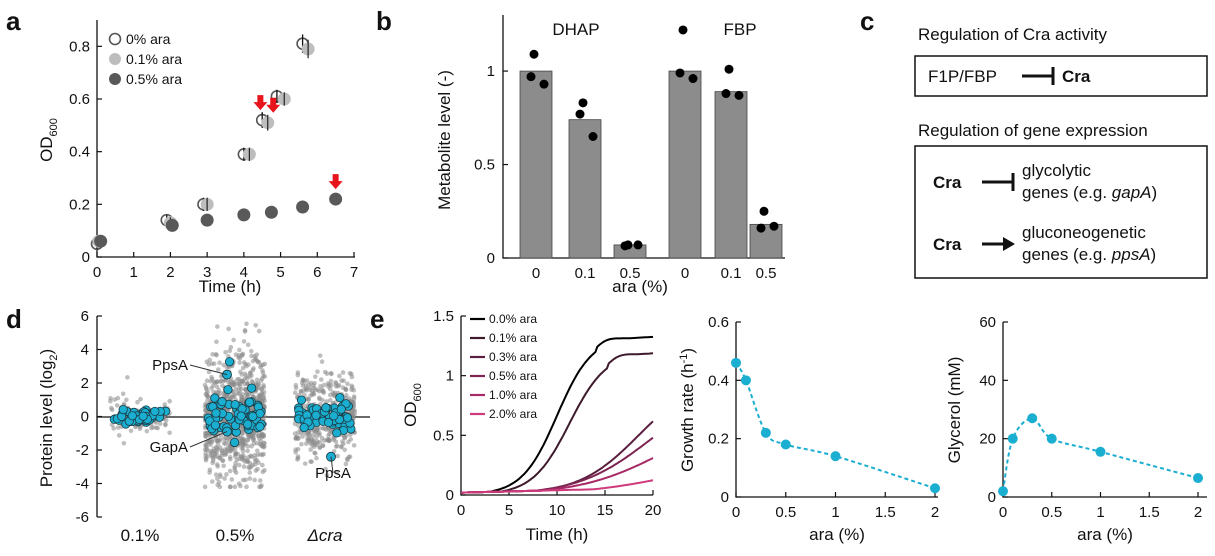 The image size is (1215, 556). What do you see at coordinates (731, 273) in the screenshot?
I see `x-tick-label: 0.1` at bounding box center [731, 273].